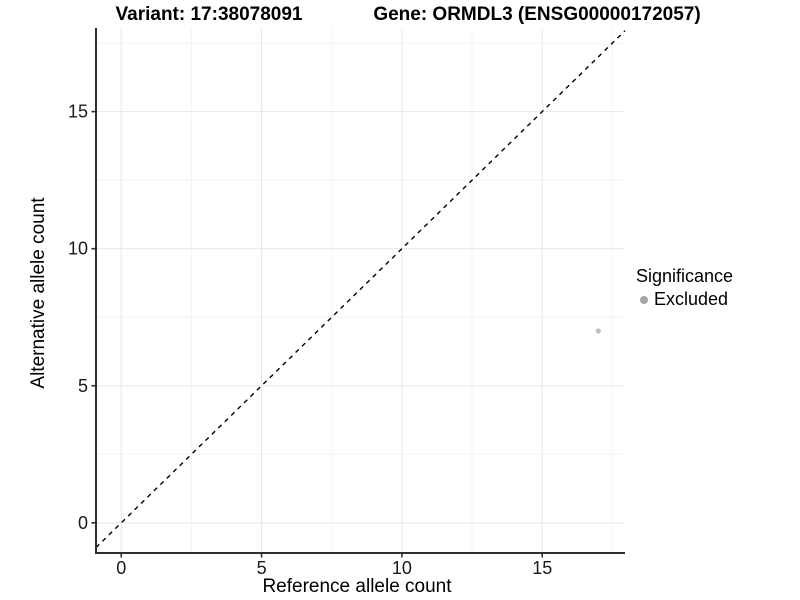 The image size is (800, 600). Describe the element at coordinates (78, 249) in the screenshot. I see `y-tick-label: 10` at that location.